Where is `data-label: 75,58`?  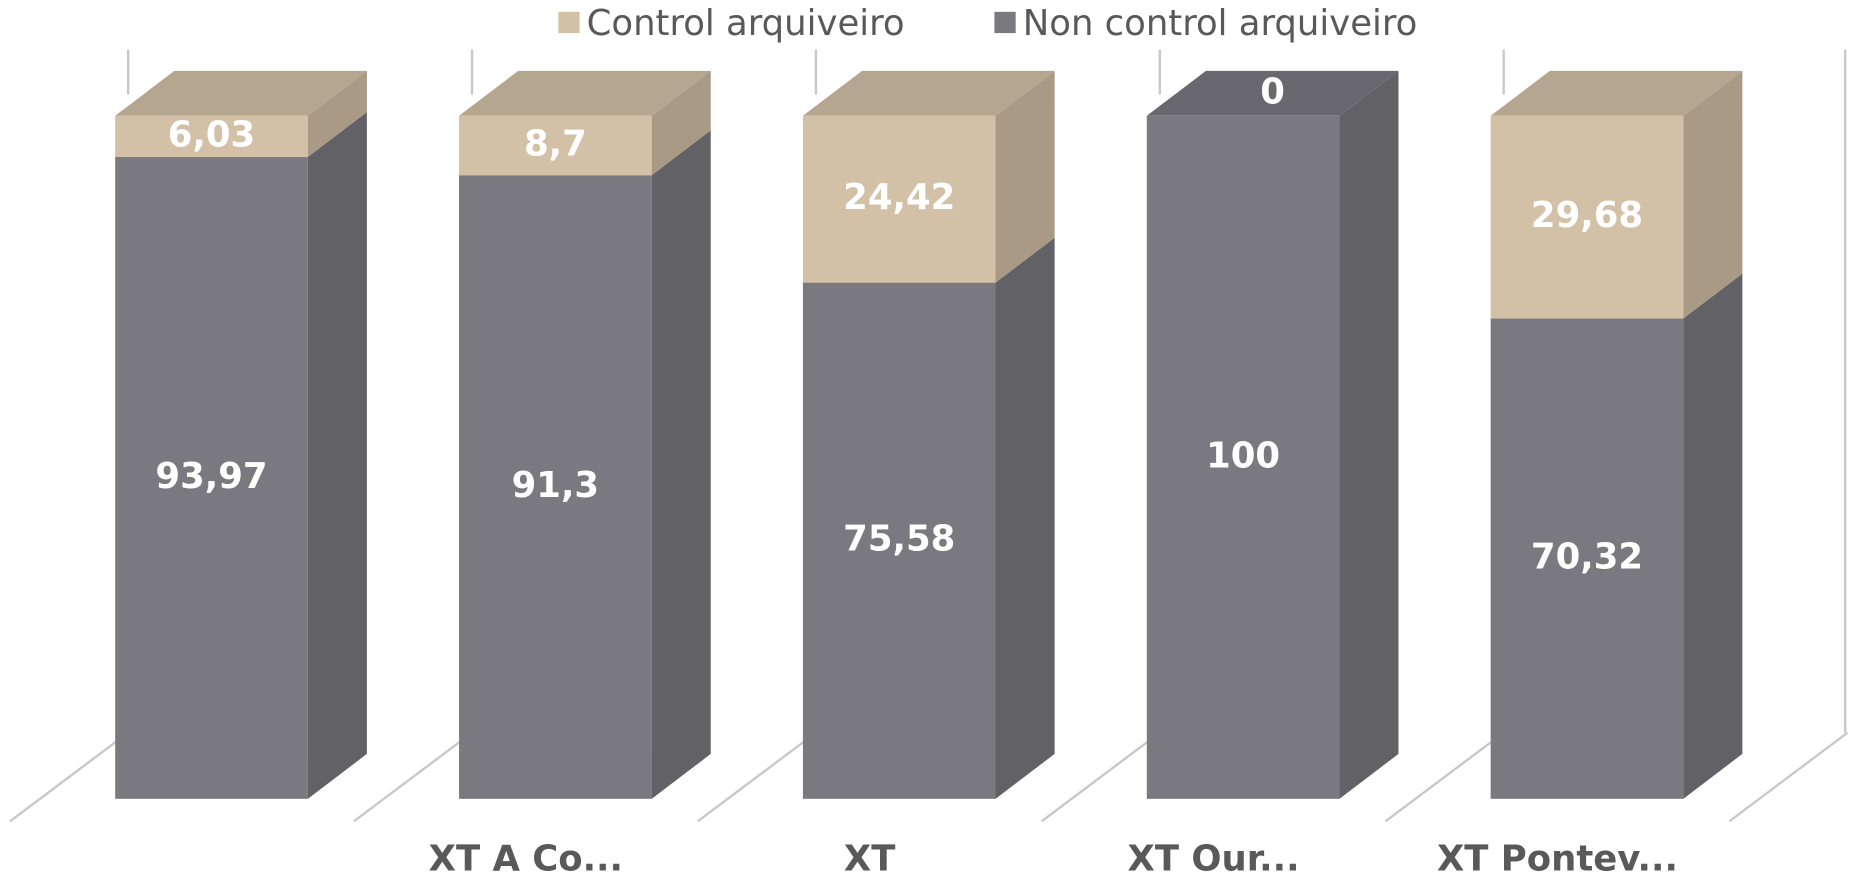 data-label: 75,58 is located at coordinates (899, 539).